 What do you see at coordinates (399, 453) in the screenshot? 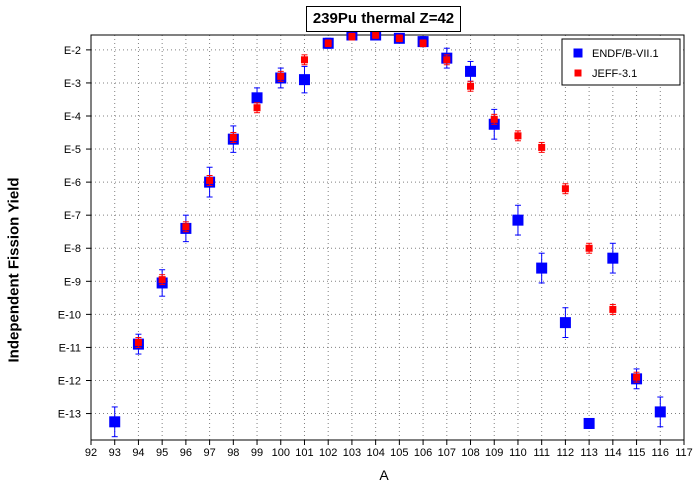
I see `x-tick-label: 105` at bounding box center [399, 453].